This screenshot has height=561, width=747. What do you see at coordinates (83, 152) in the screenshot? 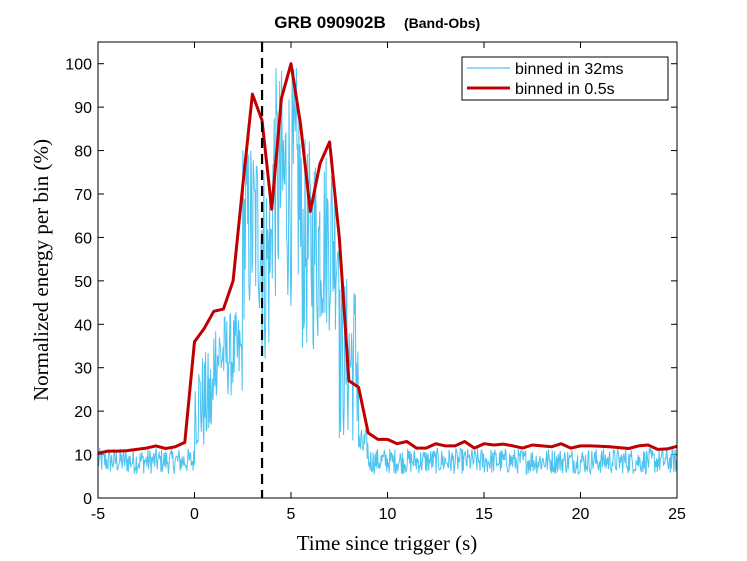
I see `y-tick-label: 80` at bounding box center [83, 152].